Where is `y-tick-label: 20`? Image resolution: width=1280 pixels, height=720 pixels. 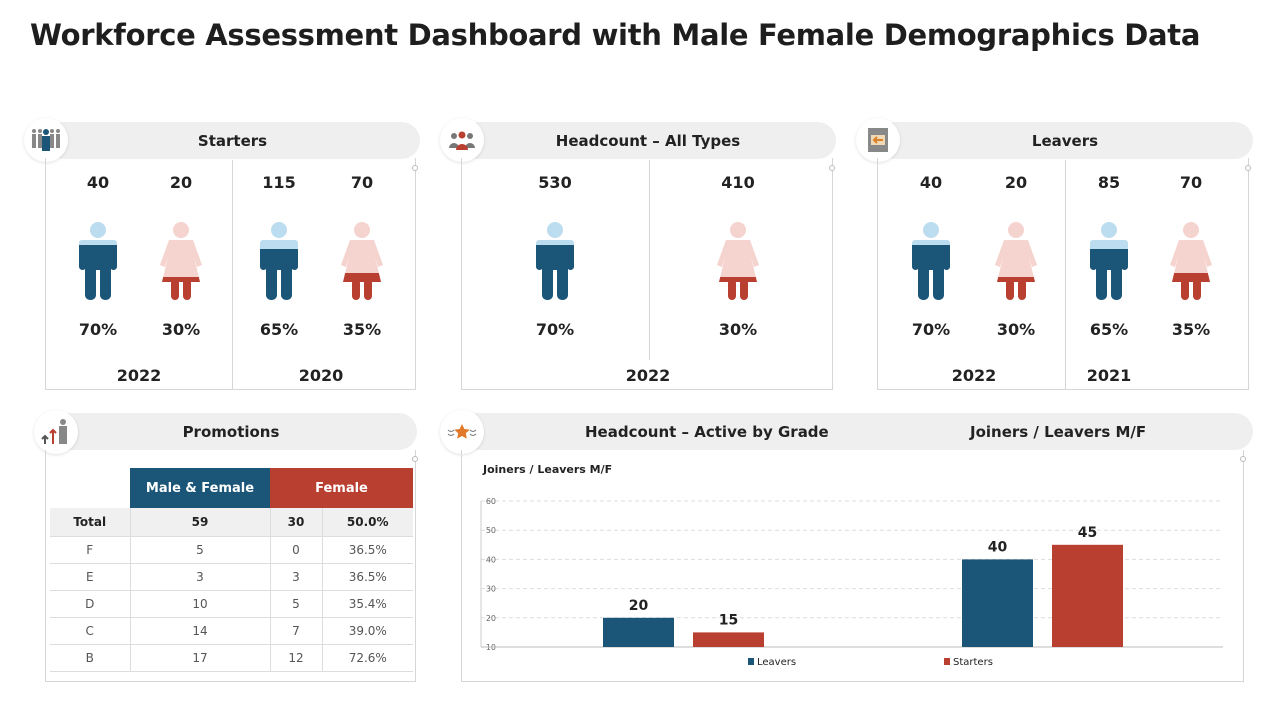 y-tick-label: 20 is located at coordinates (491, 618).